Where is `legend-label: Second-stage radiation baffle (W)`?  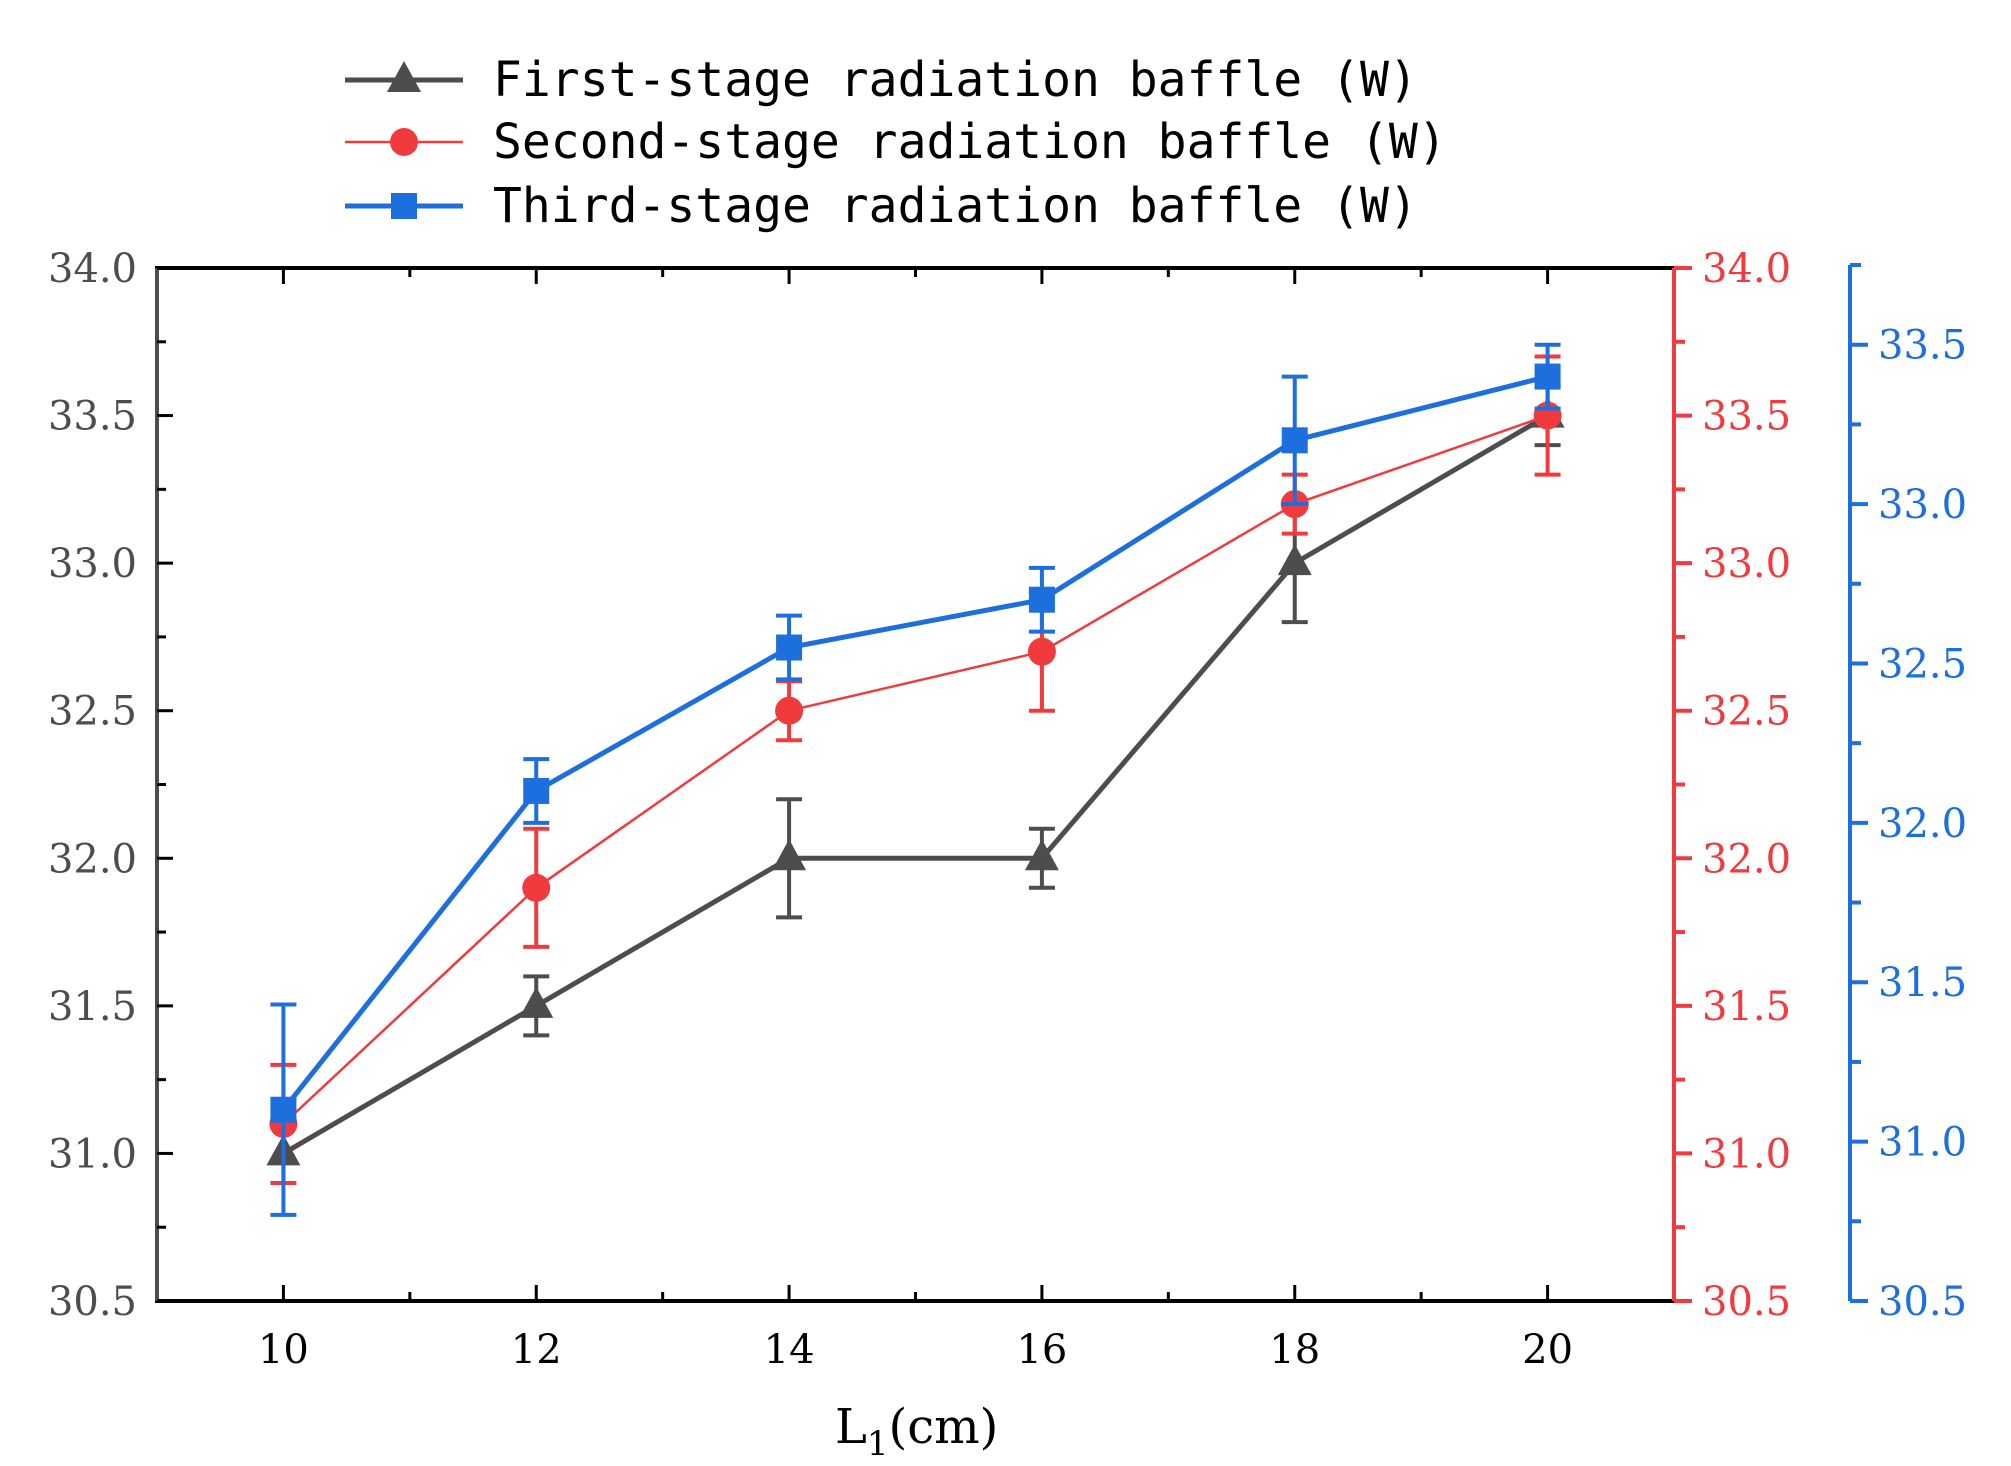
legend-label: Second-stage radiation baffle (W) is located at coordinates (970, 142).